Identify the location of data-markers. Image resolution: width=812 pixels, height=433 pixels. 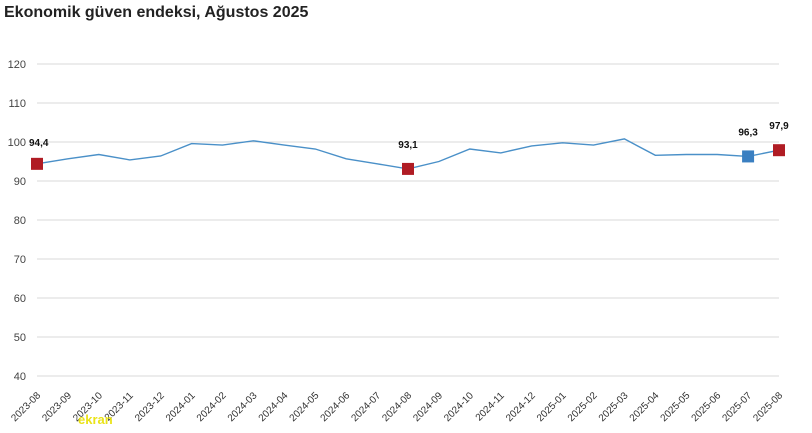
(408, 159).